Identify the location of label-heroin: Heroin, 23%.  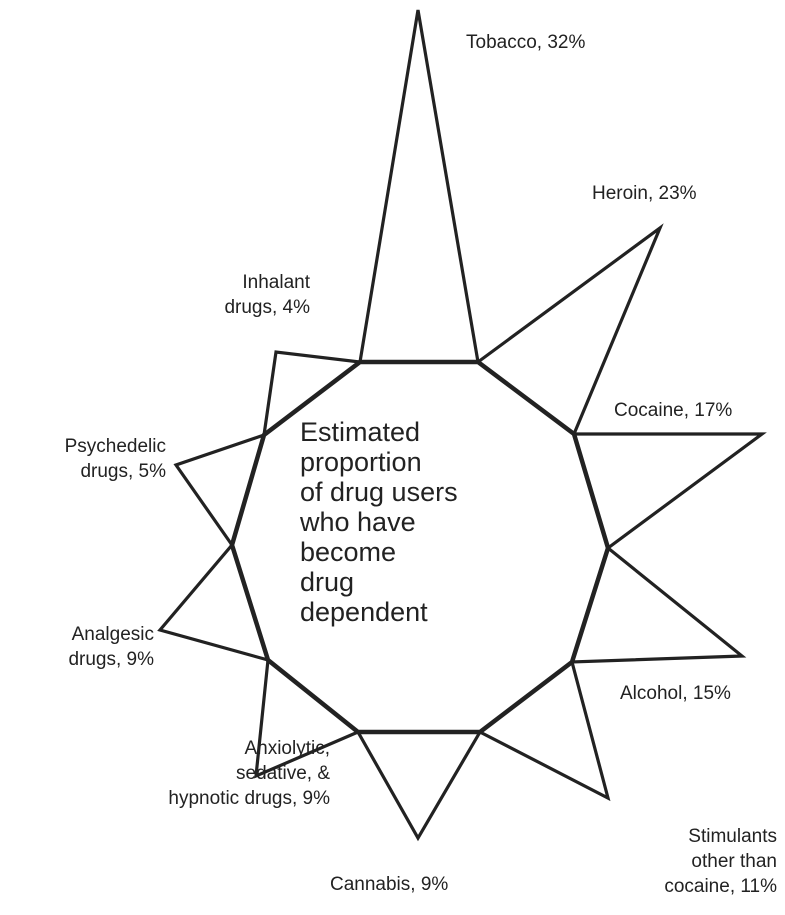
(644, 193).